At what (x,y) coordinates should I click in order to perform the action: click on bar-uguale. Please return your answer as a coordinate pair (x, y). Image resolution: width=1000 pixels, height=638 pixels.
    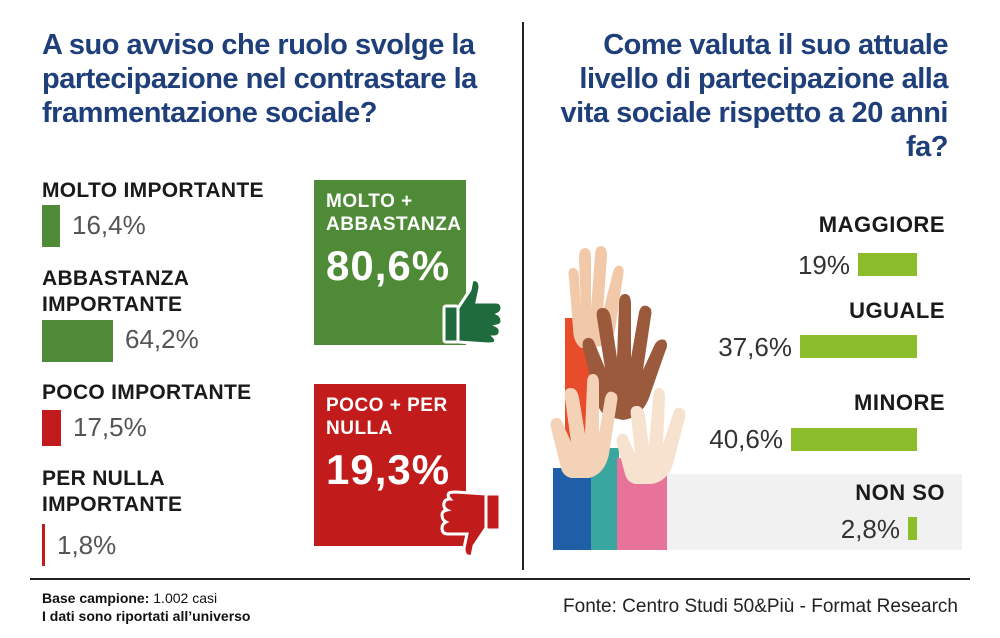
    Looking at the image, I should click on (858, 346).